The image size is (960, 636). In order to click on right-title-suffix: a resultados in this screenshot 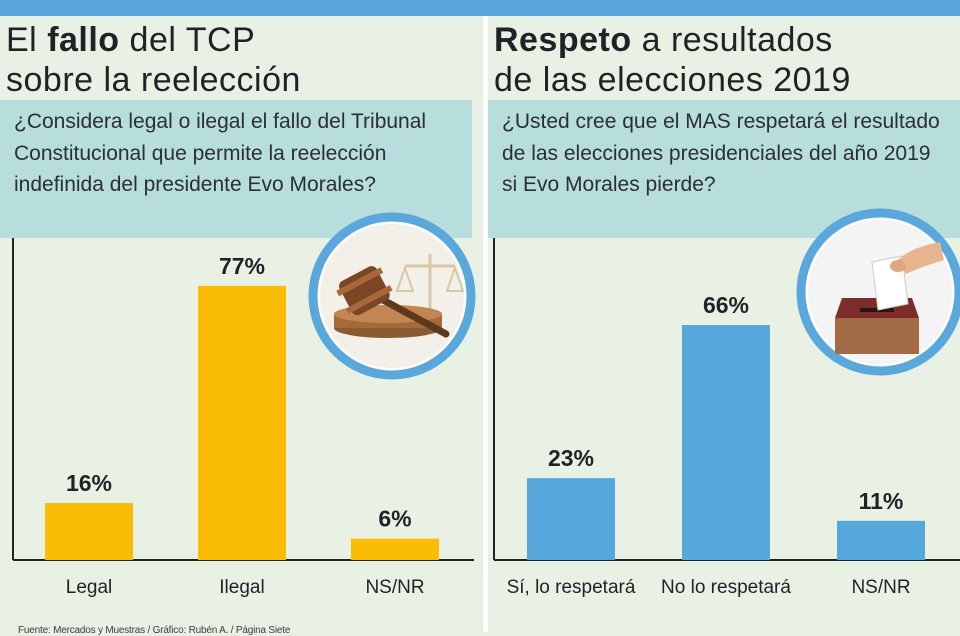, I will do `click(732, 40)`.